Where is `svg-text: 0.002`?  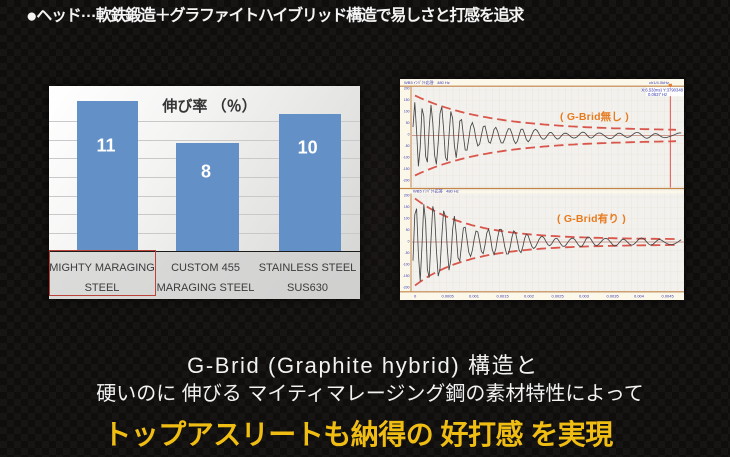 svg-text: 0.002 is located at coordinates (529, 296).